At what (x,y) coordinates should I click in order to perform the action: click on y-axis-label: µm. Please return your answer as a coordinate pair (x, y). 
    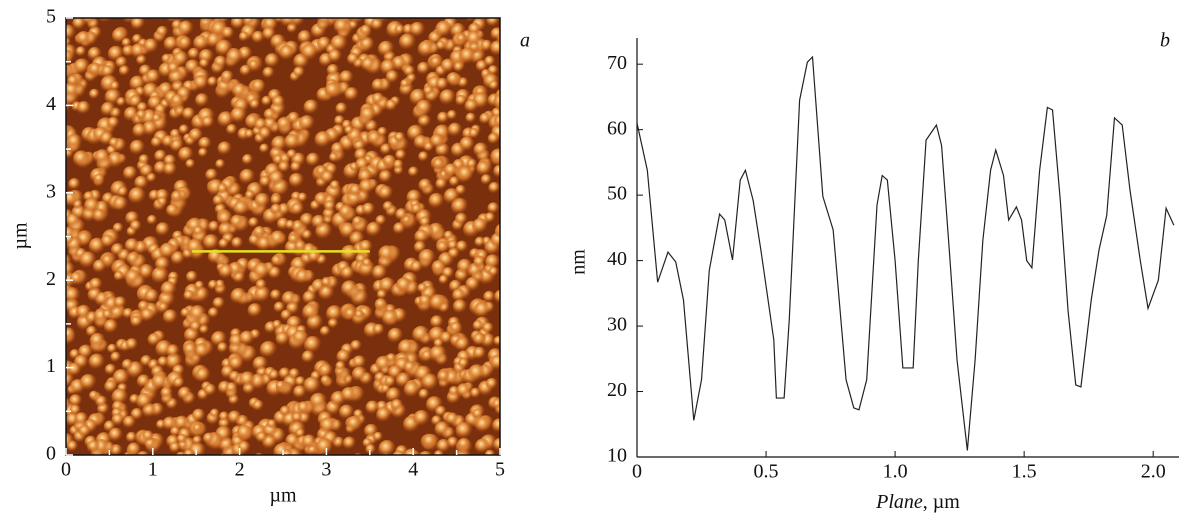
    Looking at the image, I should click on (21, 236).